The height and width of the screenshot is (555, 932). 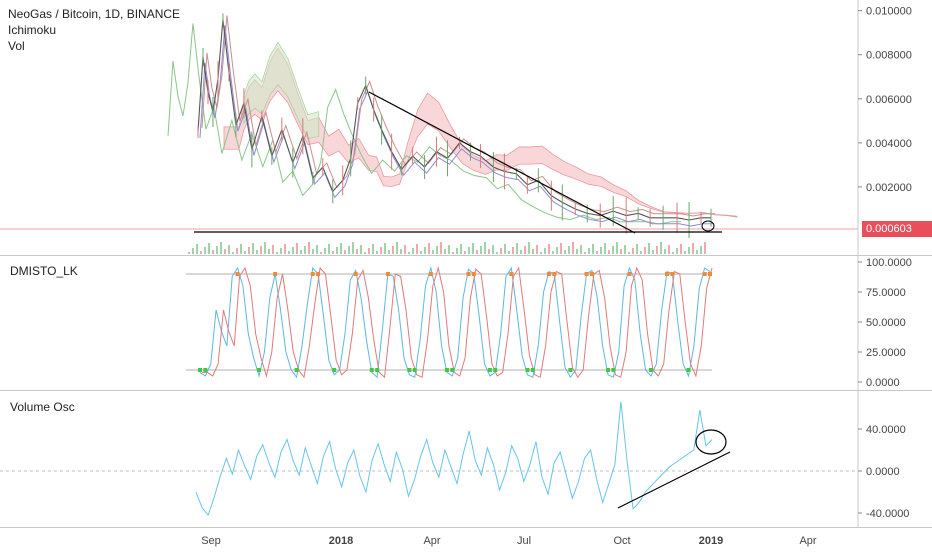 I want to click on volosc-trendline, so click(x=674, y=480).